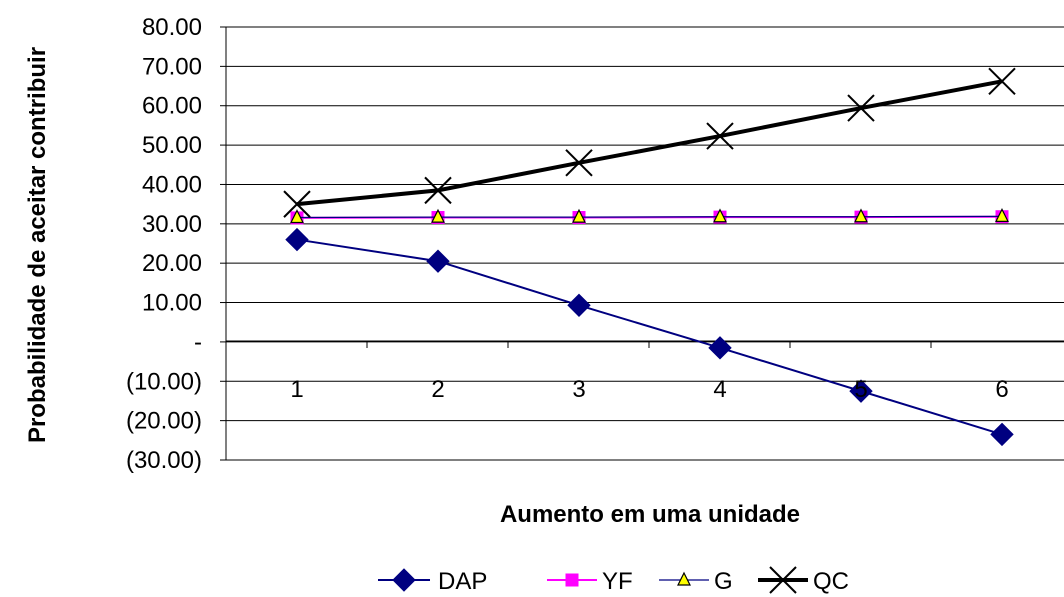 Image resolution: width=1064 pixels, height=597 pixels. I want to click on legend-label: DAP, so click(462, 581).